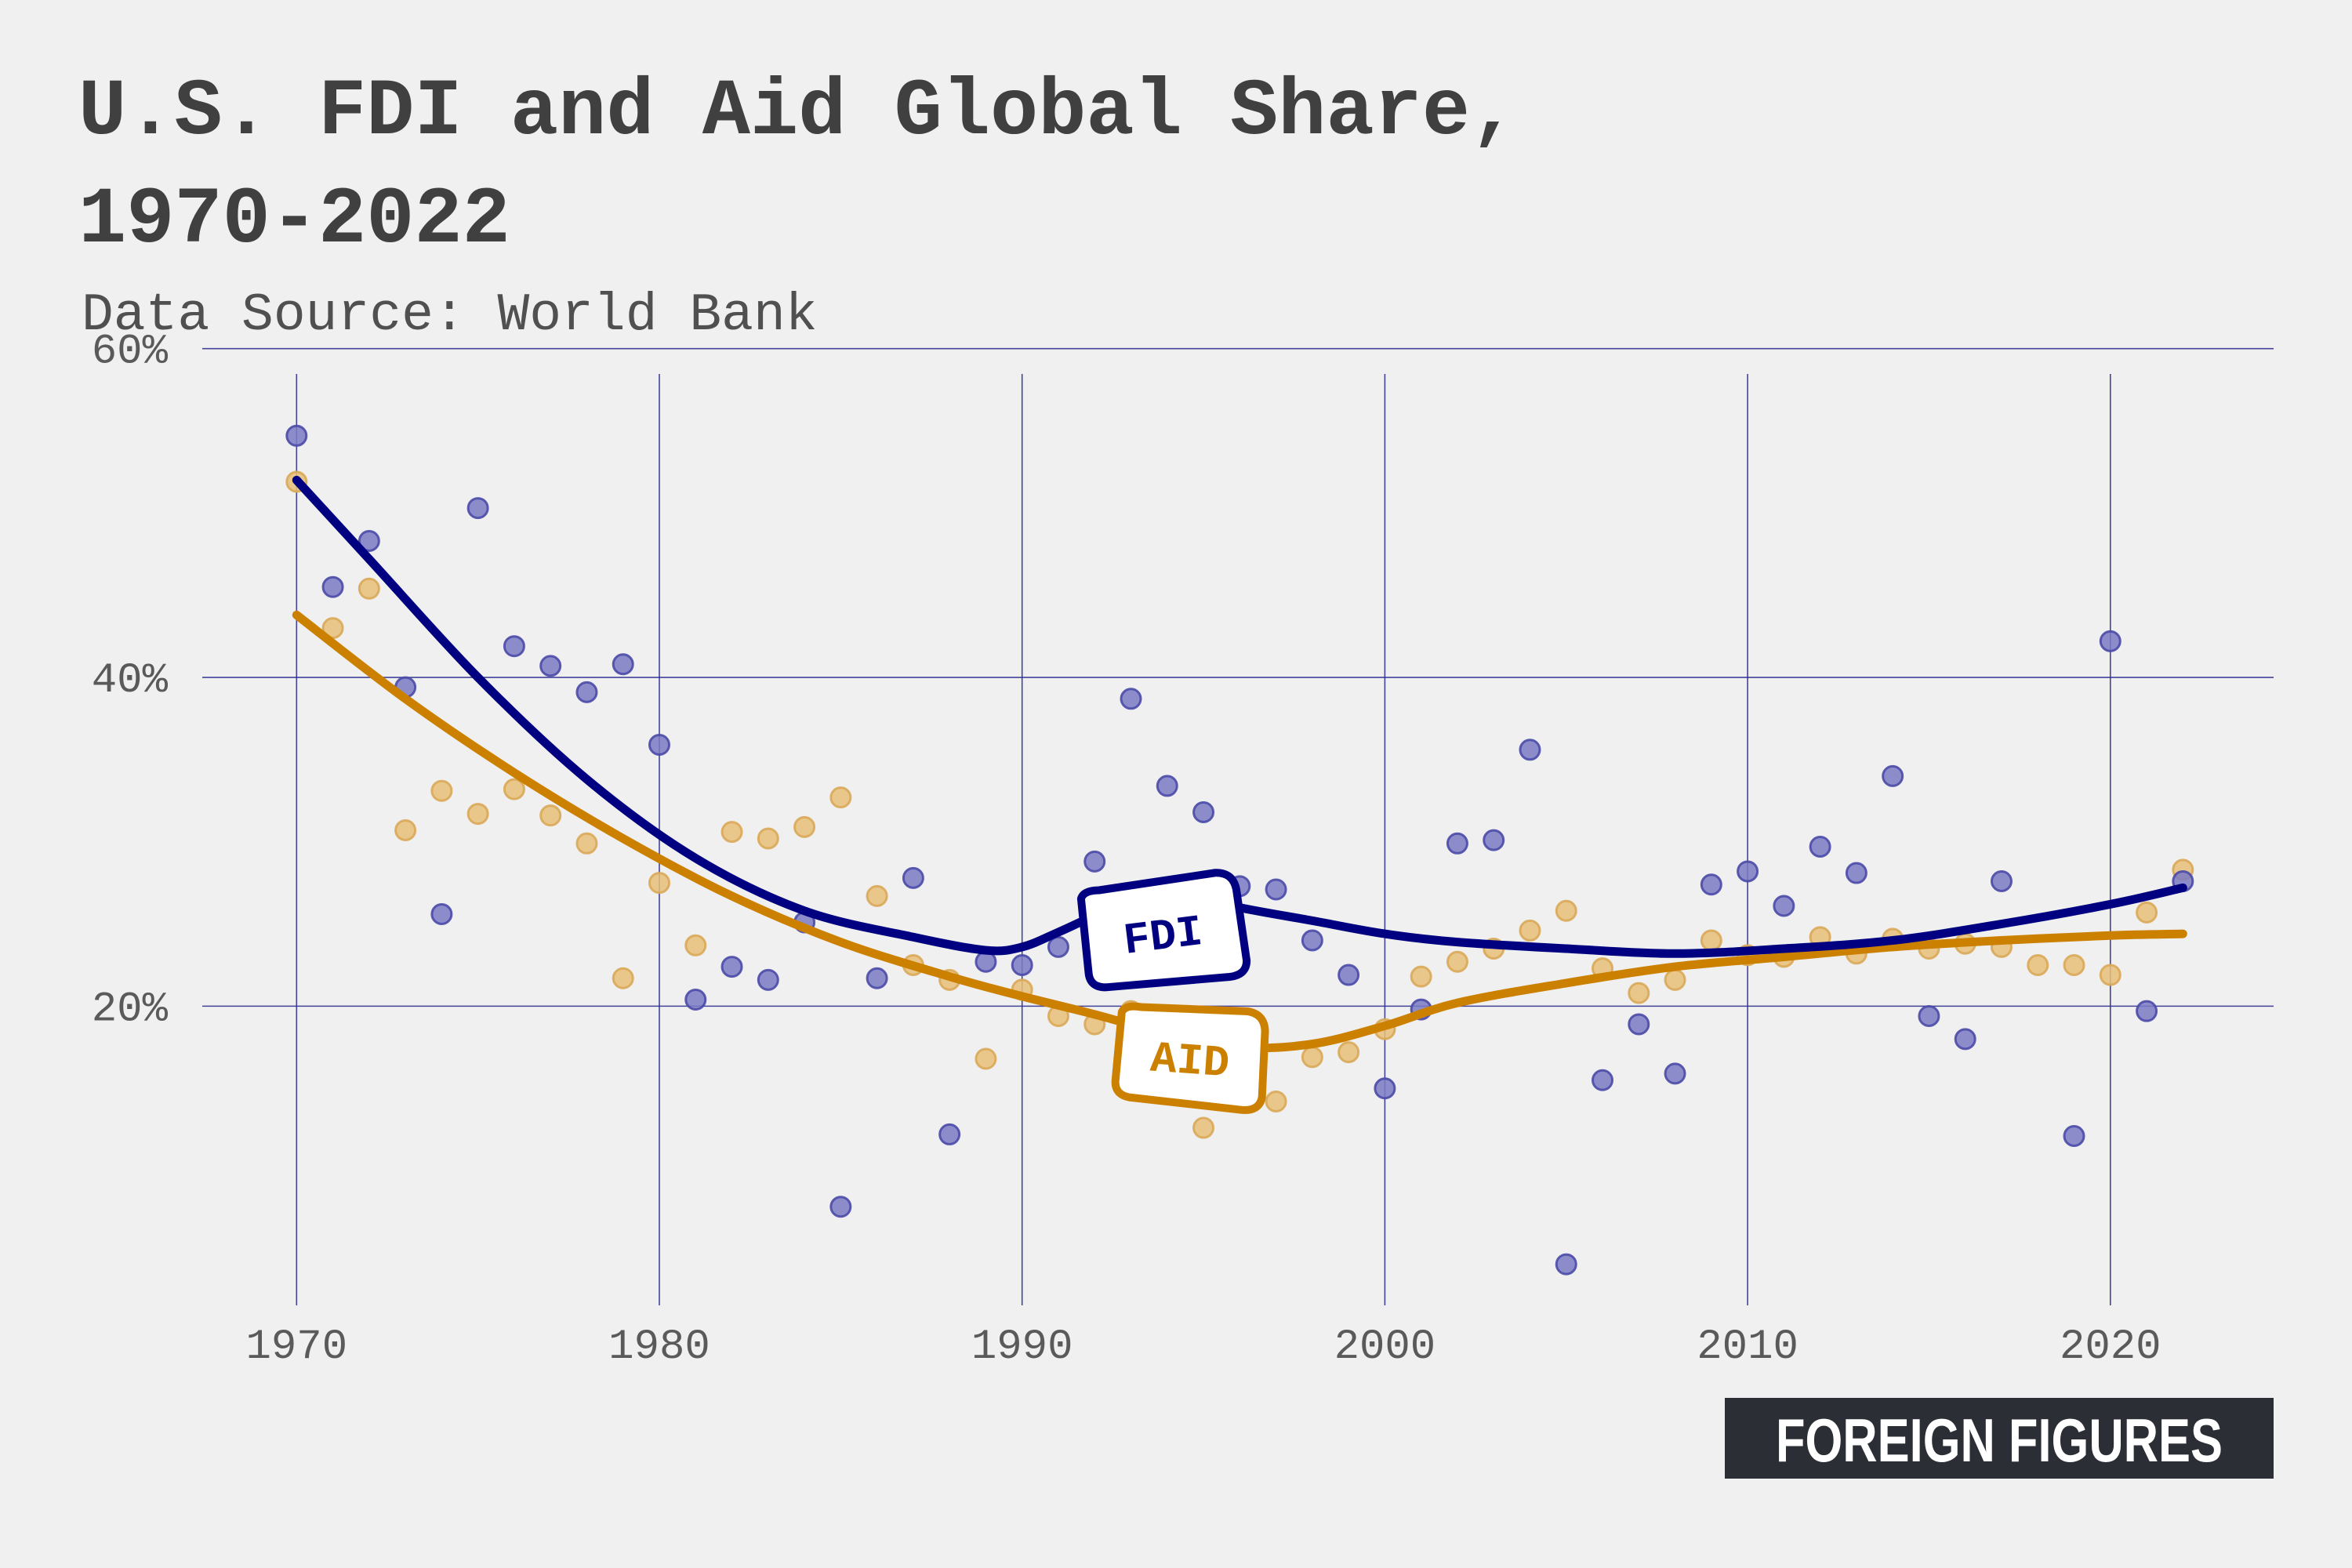  I want to click on fdi-series-label-box, so click(1163, 931).